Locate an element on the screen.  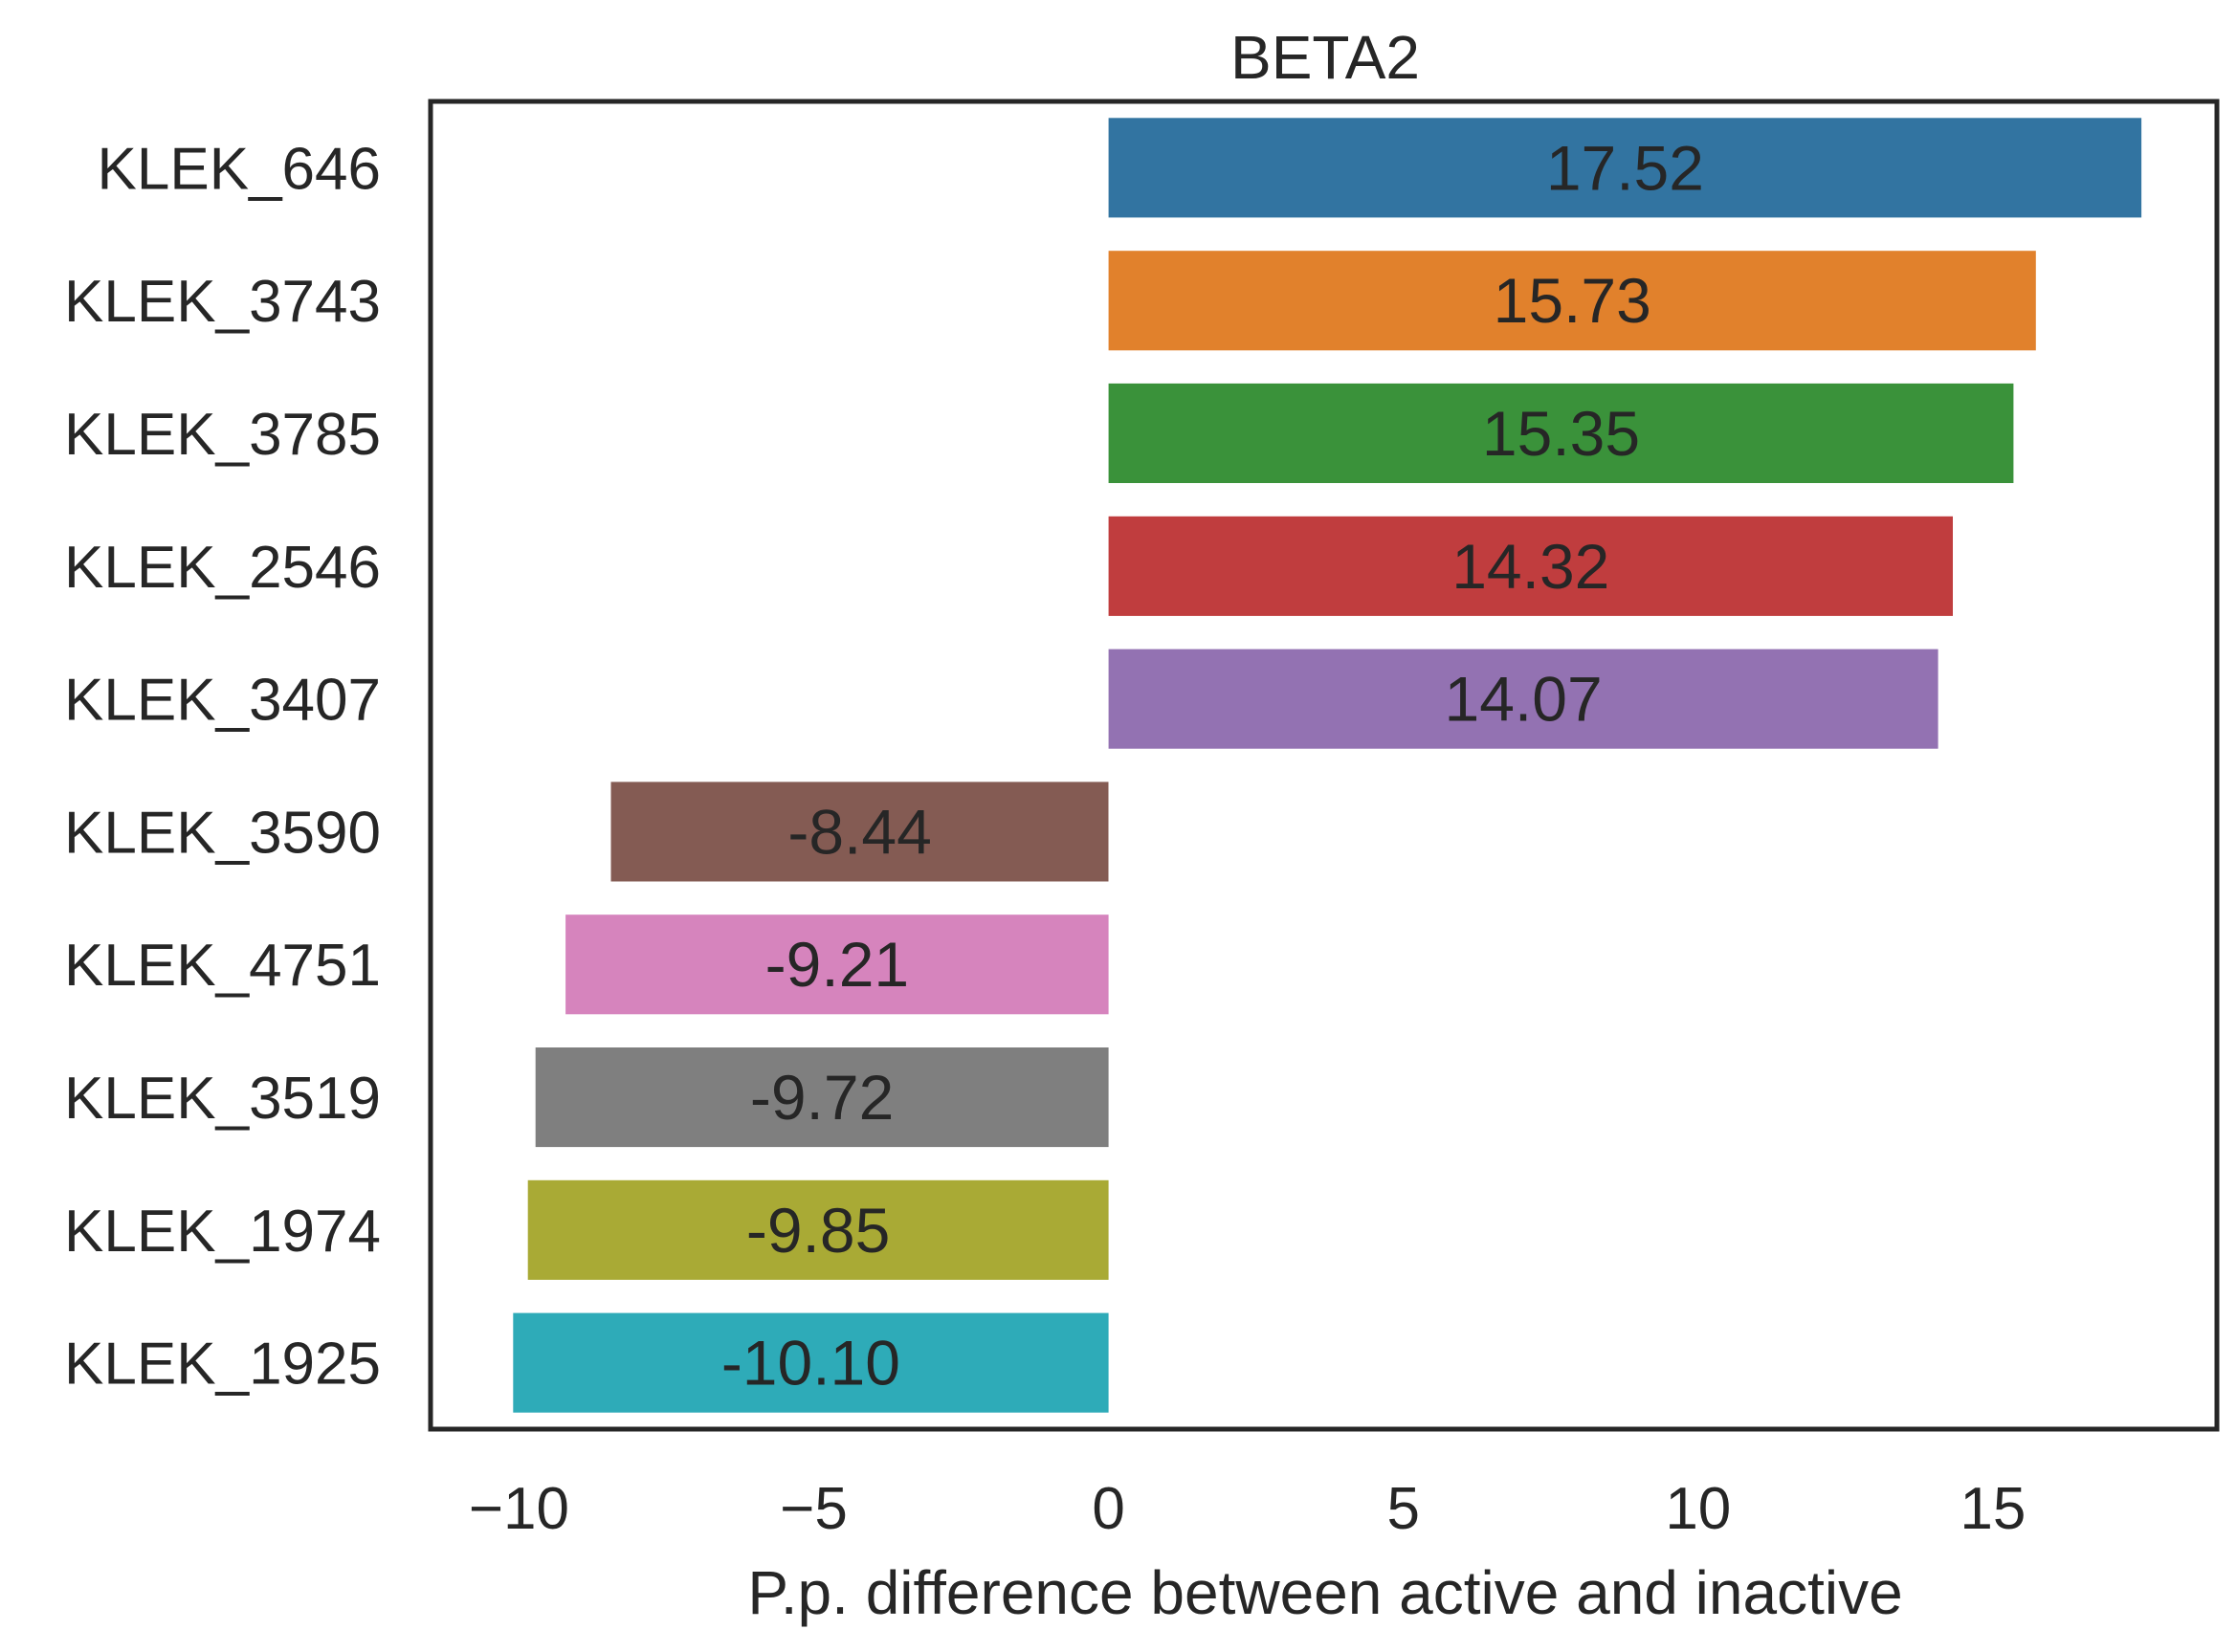
category-label: KLEK_3743 is located at coordinates (223, 302).